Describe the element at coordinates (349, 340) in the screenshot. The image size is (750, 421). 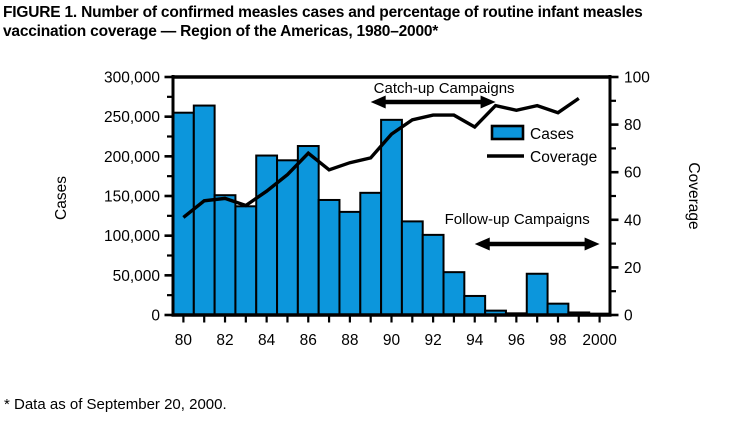
I see `x-tick-label: 88` at that location.